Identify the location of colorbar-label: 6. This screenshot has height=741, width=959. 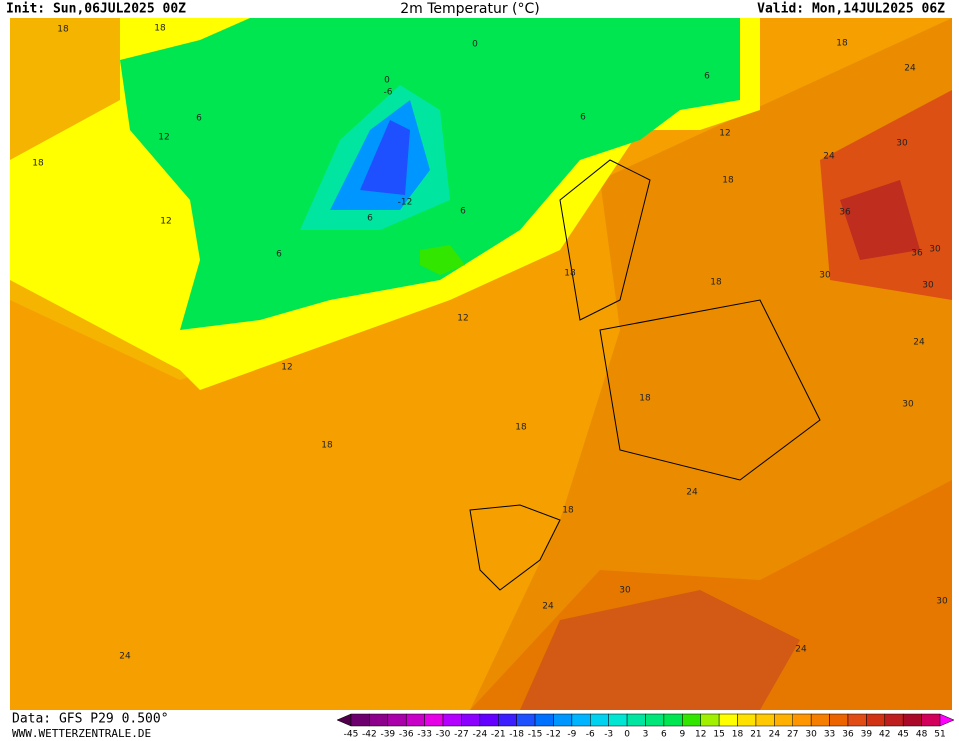
(664, 735).